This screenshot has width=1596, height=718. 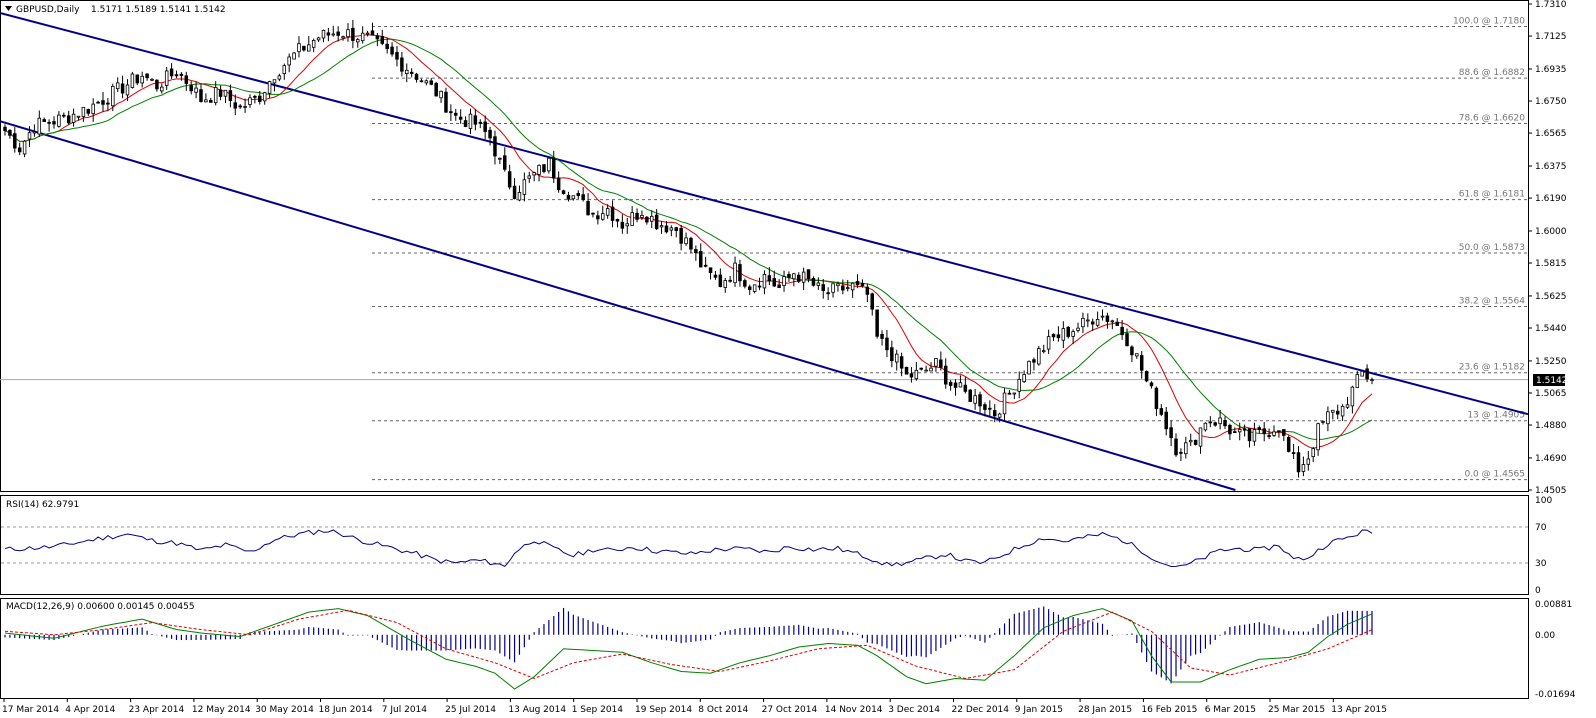 I want to click on time-axis-label: 12 May 2014, so click(x=221, y=710).